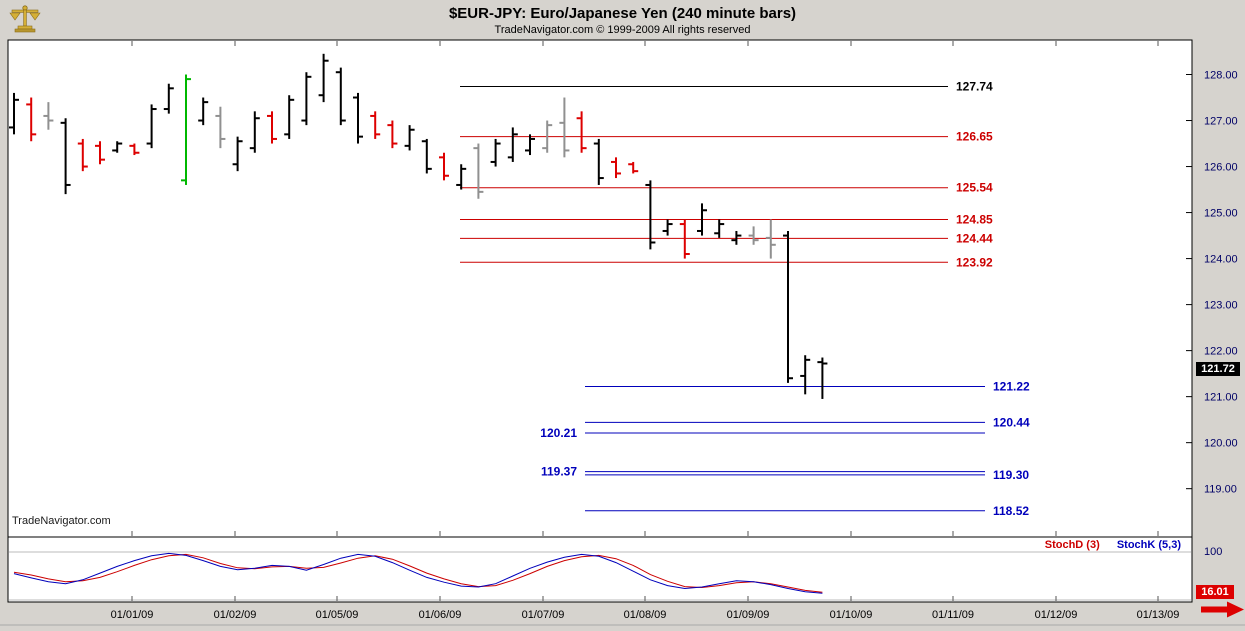  What do you see at coordinates (974, 262) in the screenshot?
I see `svg-text: 123.92` at bounding box center [974, 262].